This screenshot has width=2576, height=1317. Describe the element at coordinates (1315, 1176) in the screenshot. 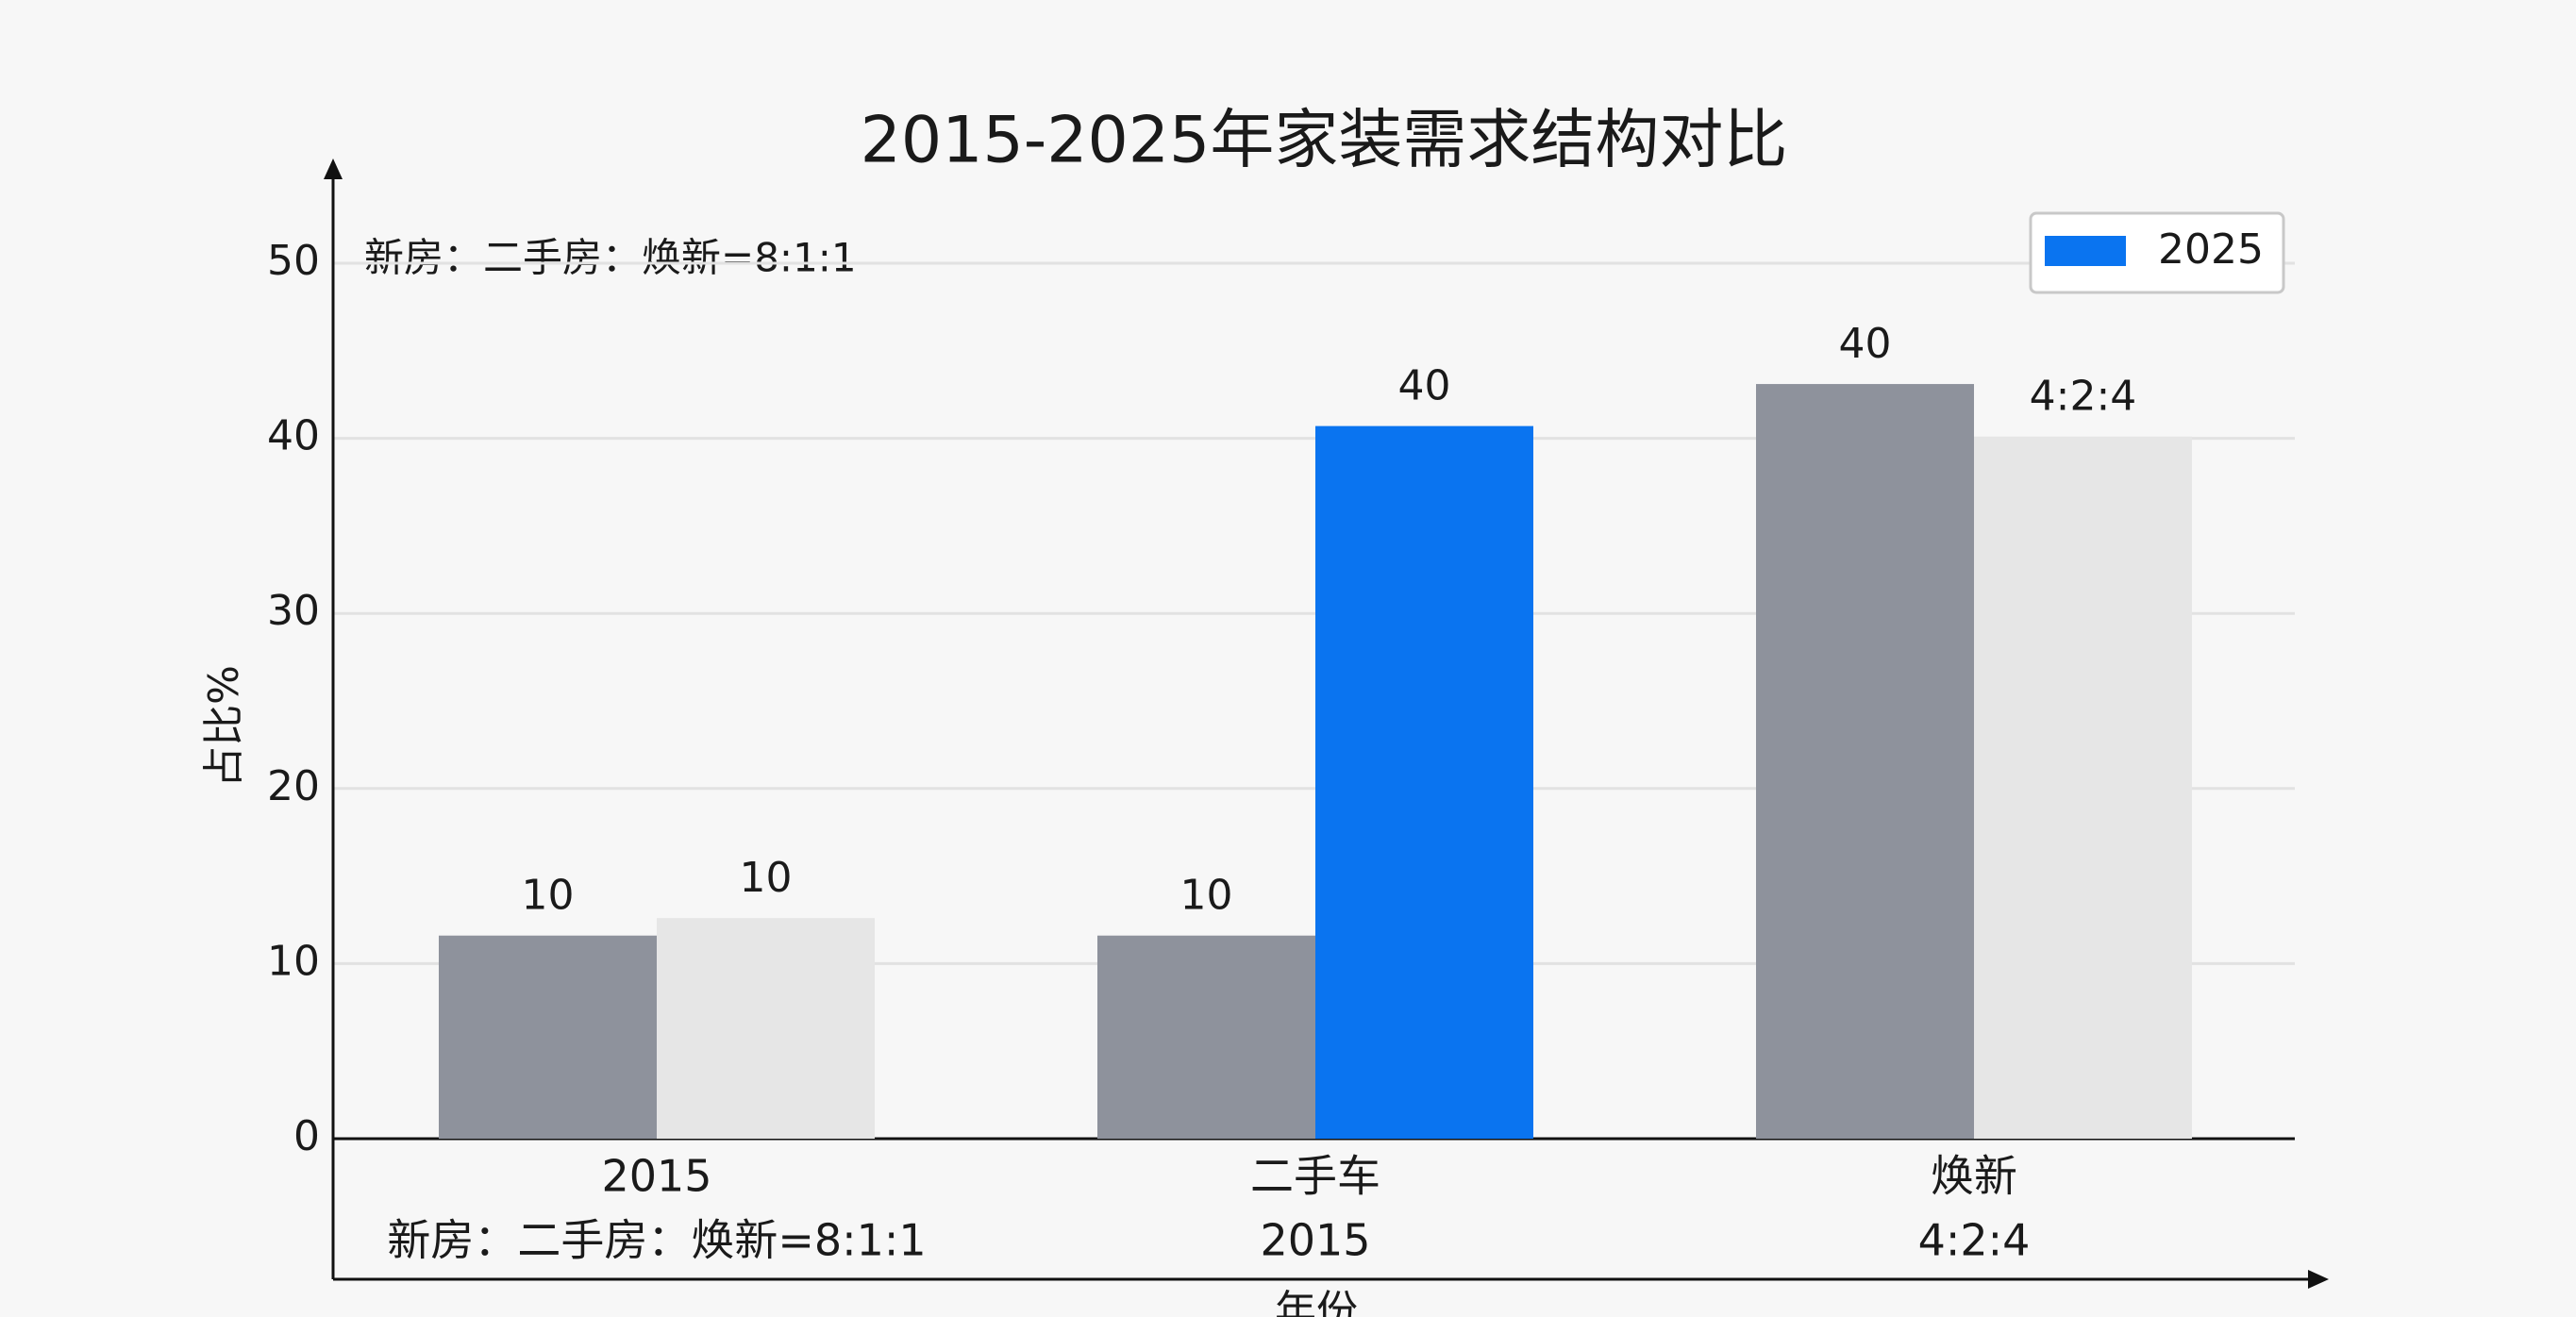

I see `x-tick-label: 二手车` at that location.